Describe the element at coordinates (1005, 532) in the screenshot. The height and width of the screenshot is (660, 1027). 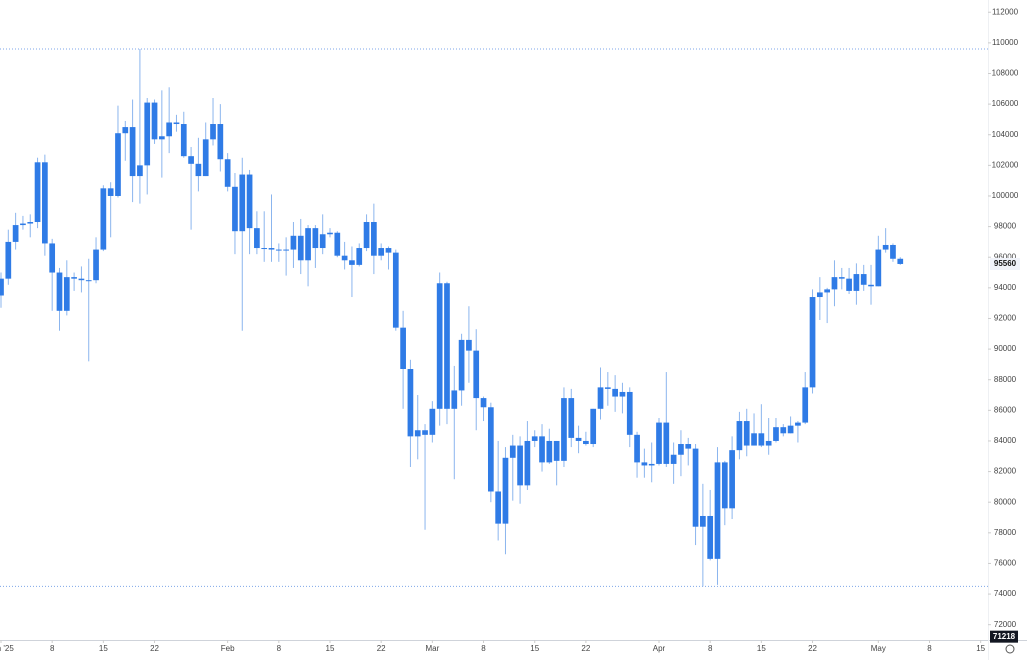
I see `y-tick-label: 78000` at that location.